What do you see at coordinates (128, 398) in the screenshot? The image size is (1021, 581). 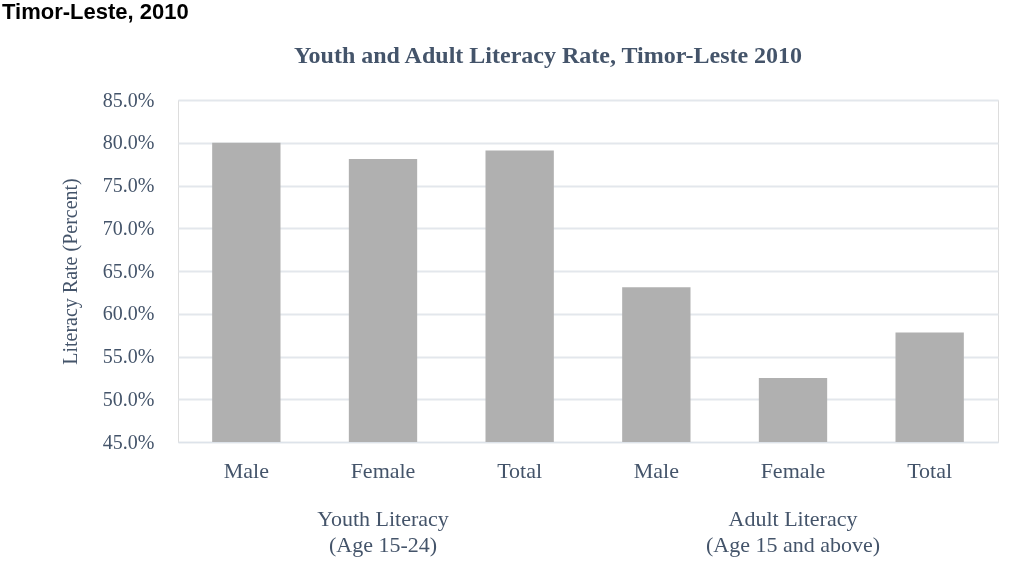 I see `y-tick-label: 50.0%` at bounding box center [128, 398].